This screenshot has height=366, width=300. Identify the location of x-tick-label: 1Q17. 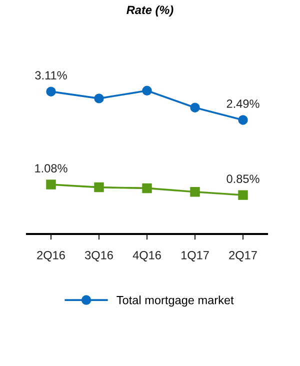
(195, 256).